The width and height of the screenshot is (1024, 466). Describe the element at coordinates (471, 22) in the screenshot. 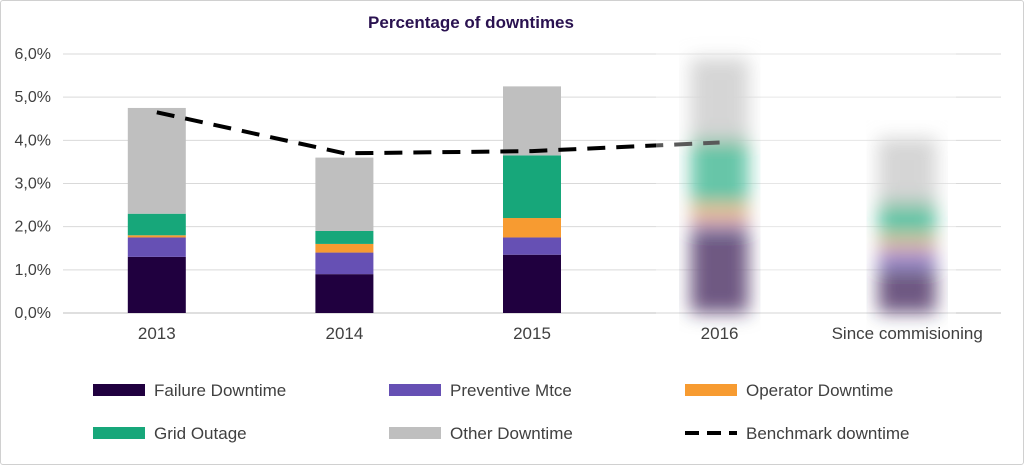

I see `chart-title: Percentage of downtimes` at that location.